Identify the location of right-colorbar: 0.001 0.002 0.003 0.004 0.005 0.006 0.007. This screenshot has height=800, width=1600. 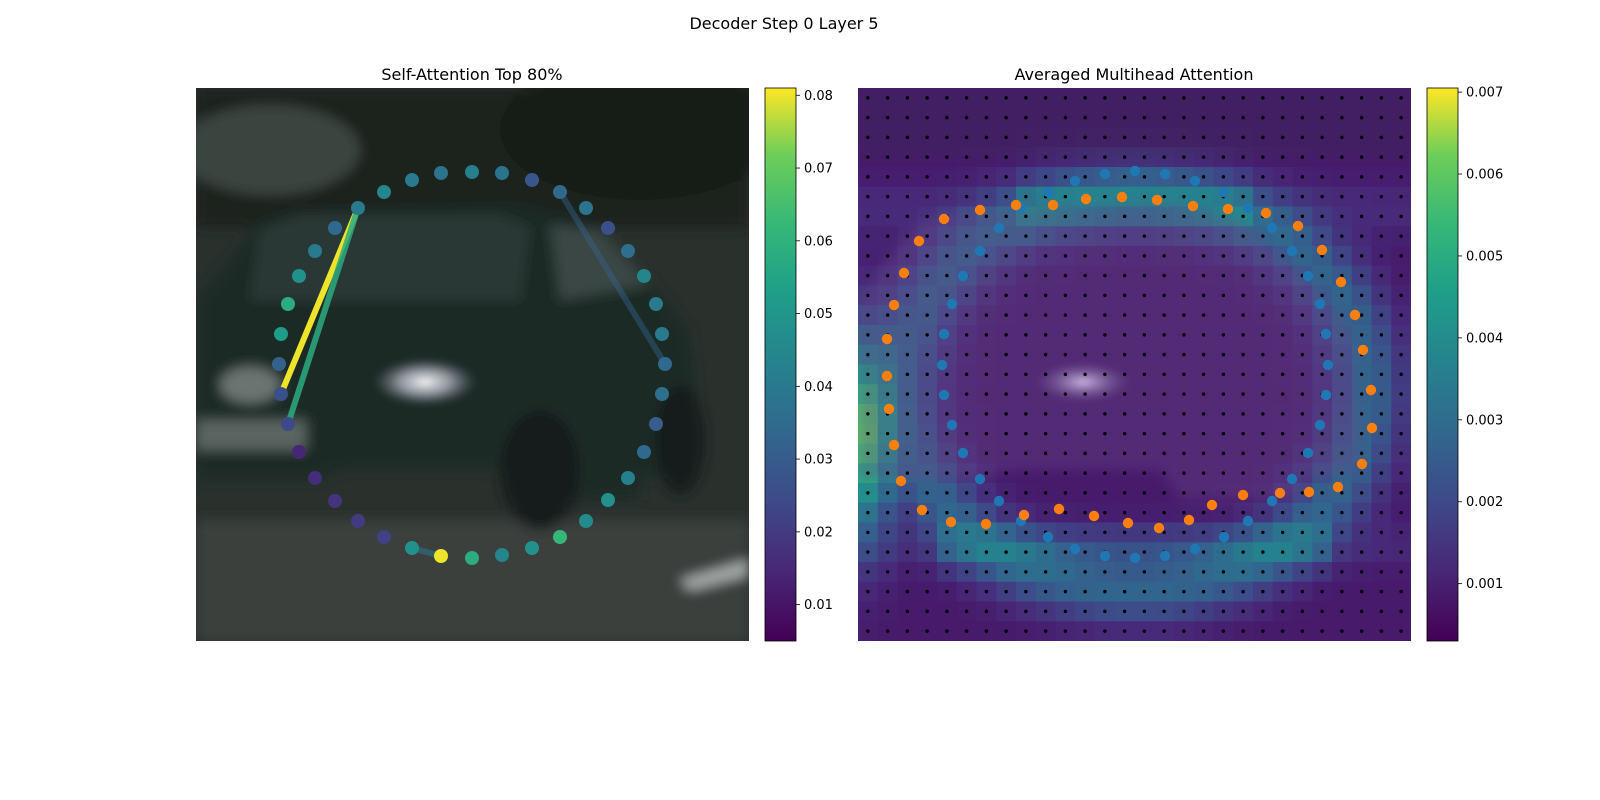
(1464, 364).